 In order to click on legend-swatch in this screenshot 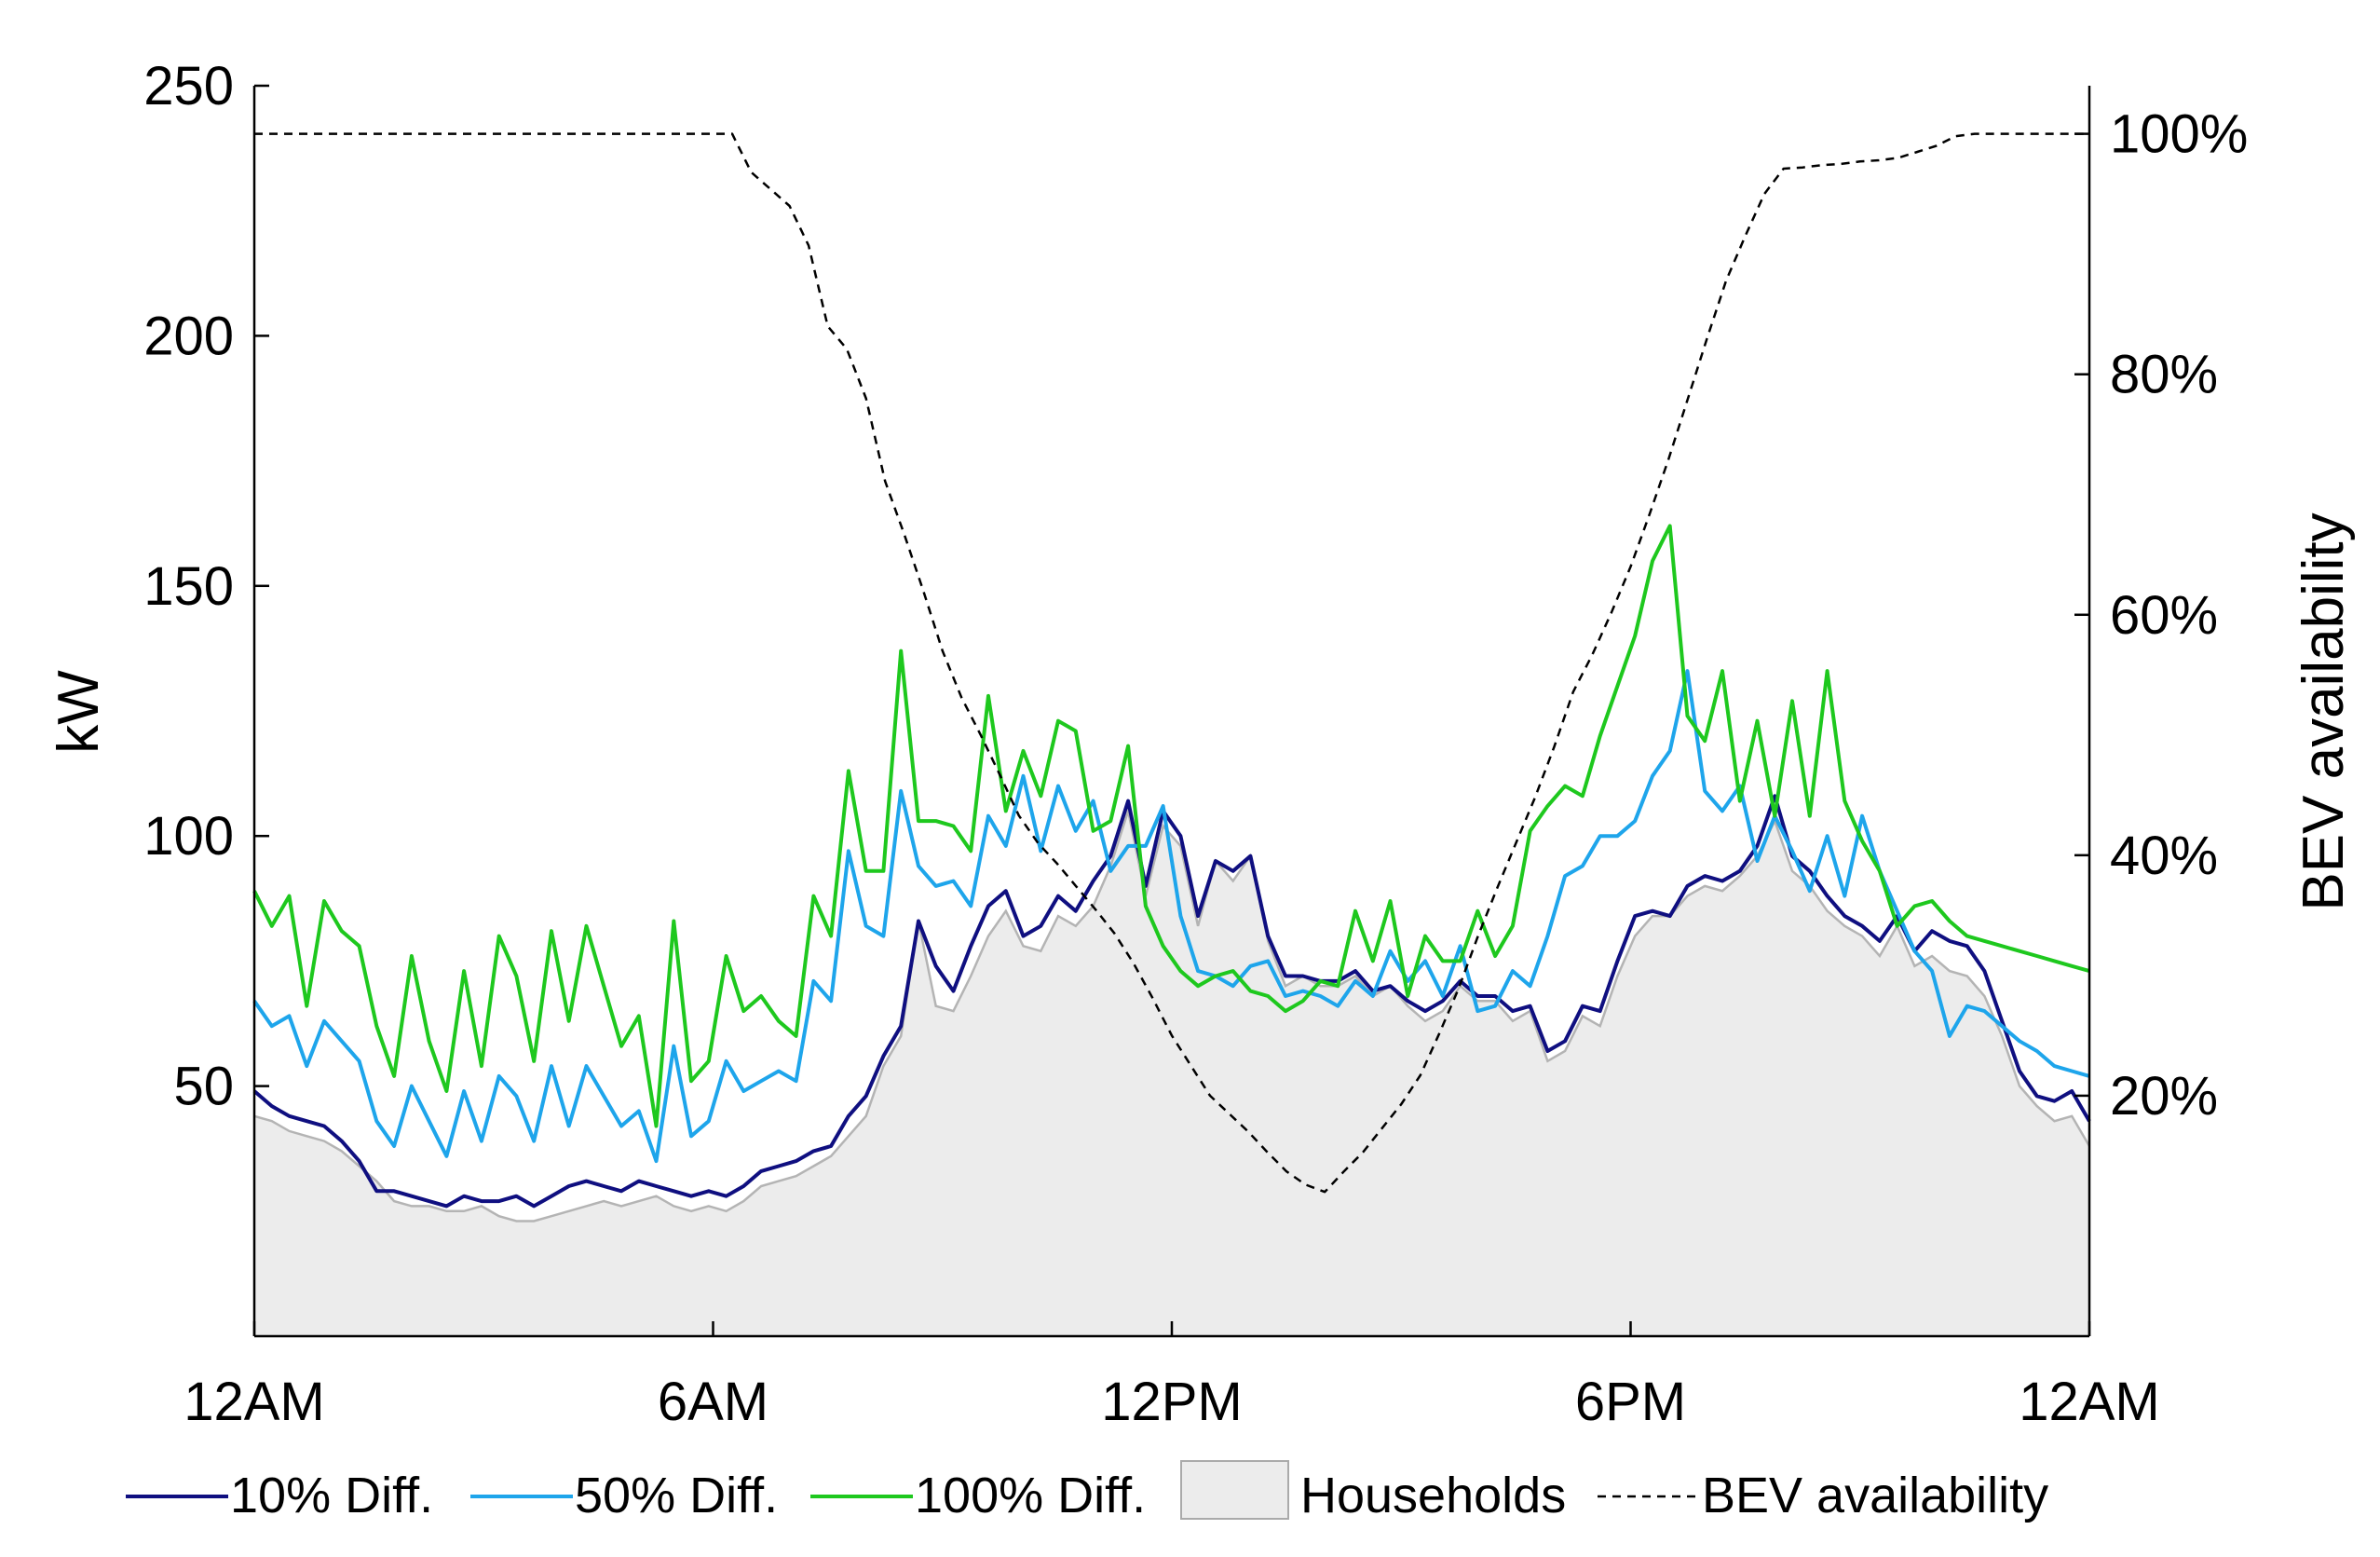, I will do `click(1234, 1490)`.